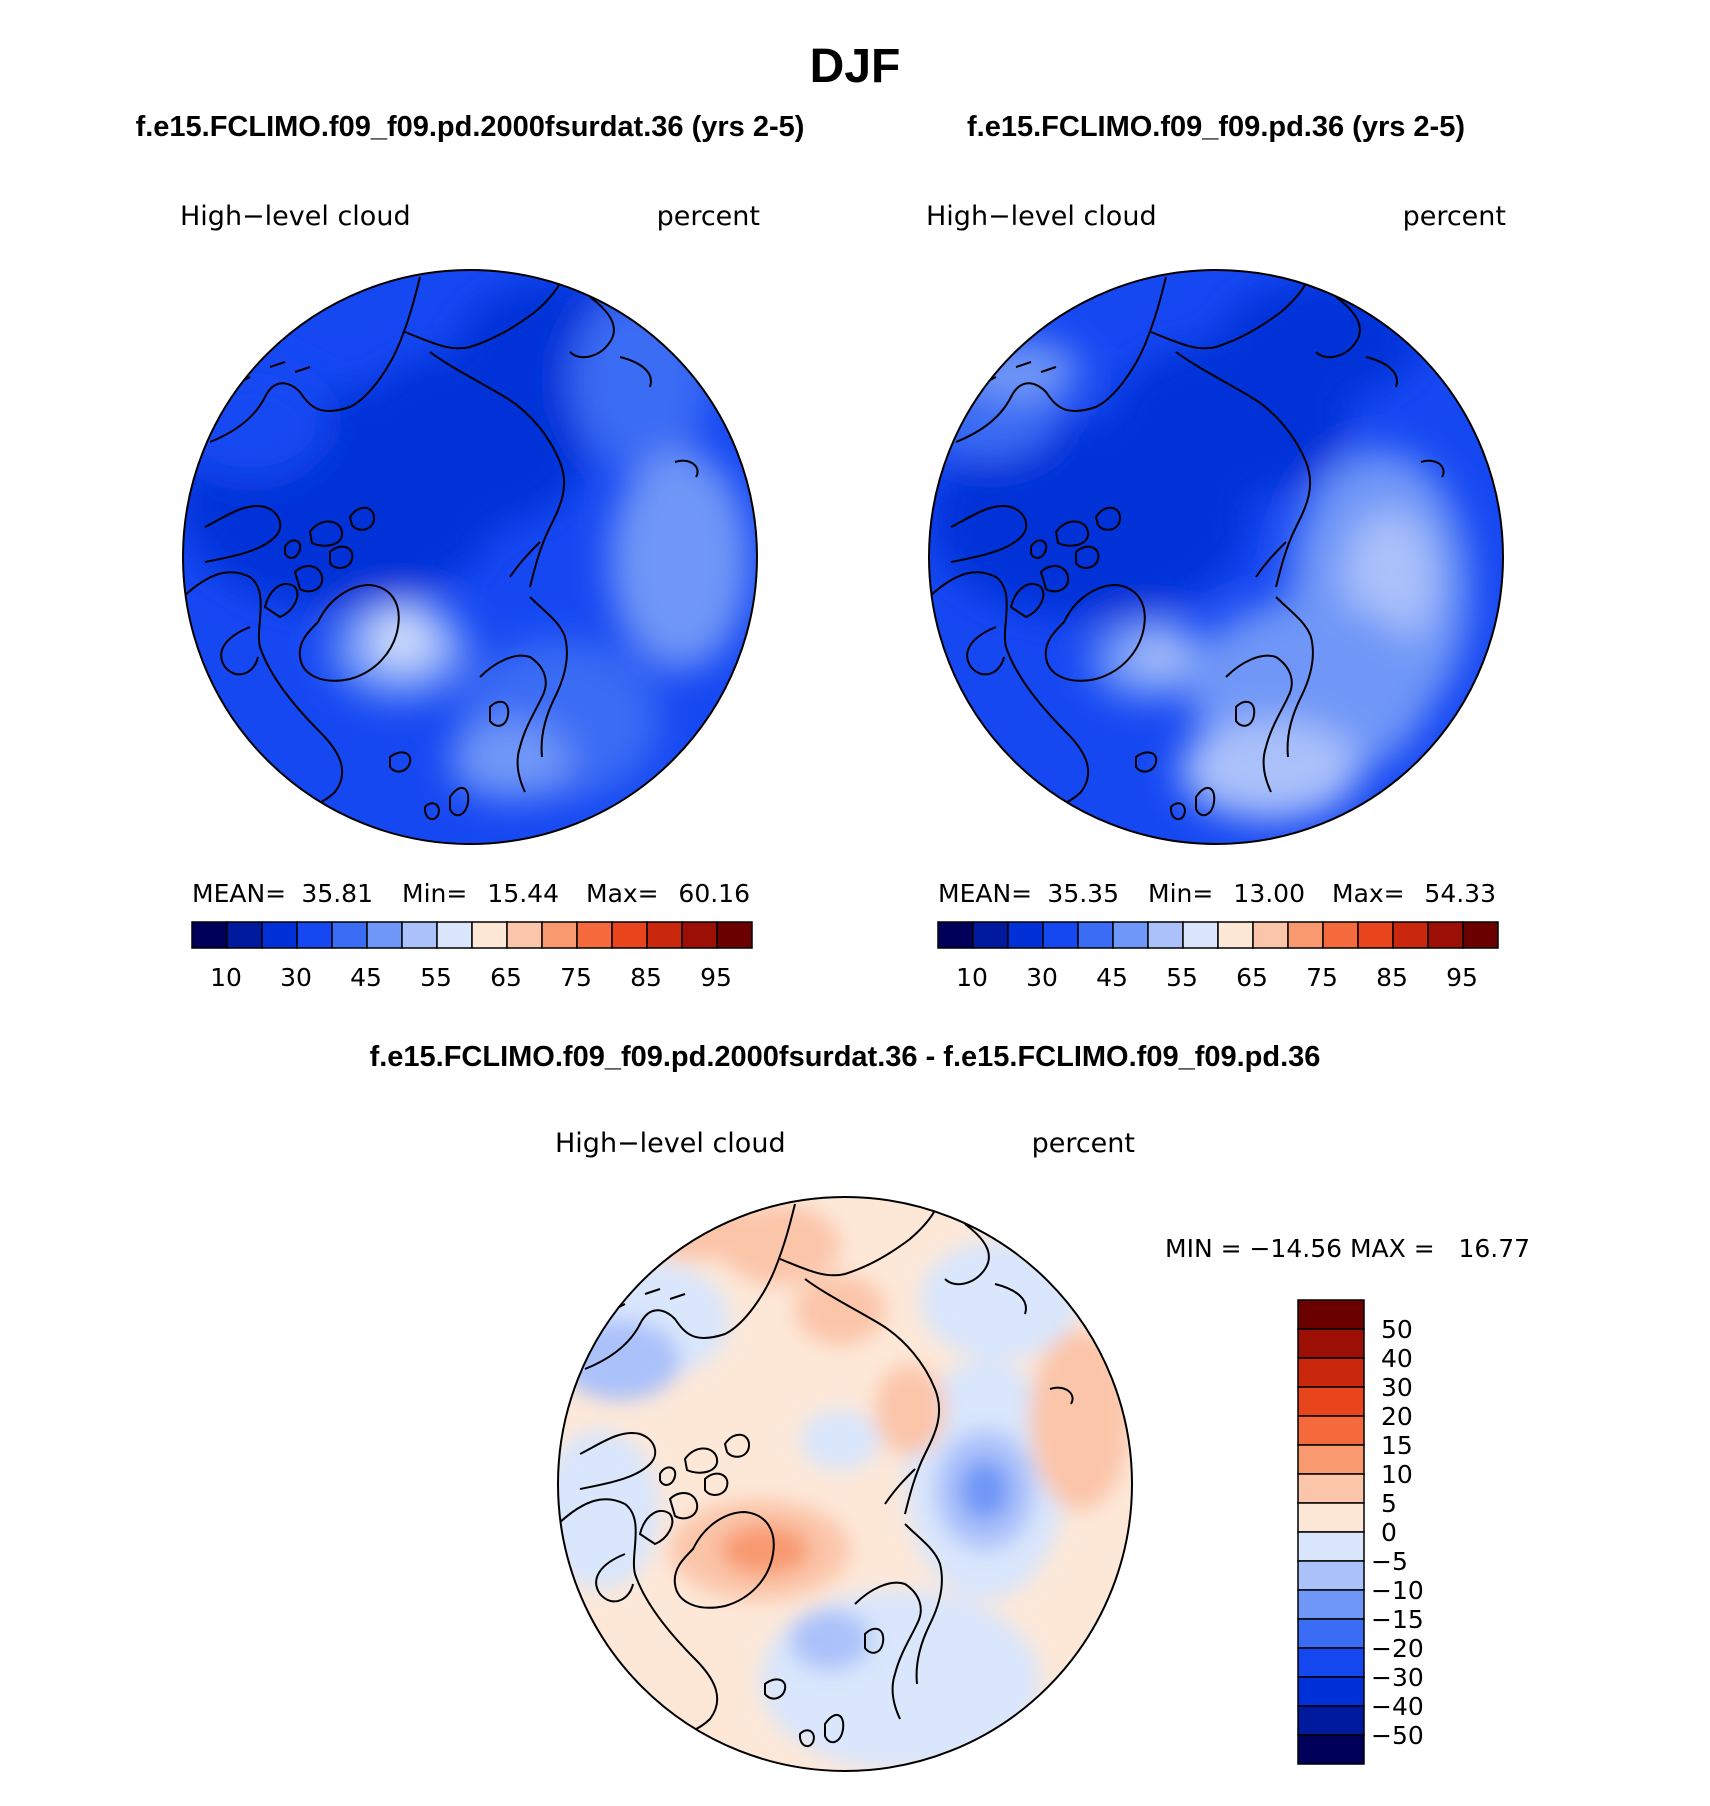 This screenshot has width=1710, height=1806. I want to click on panel-b-max-value: 54.33, so click(1460, 893).